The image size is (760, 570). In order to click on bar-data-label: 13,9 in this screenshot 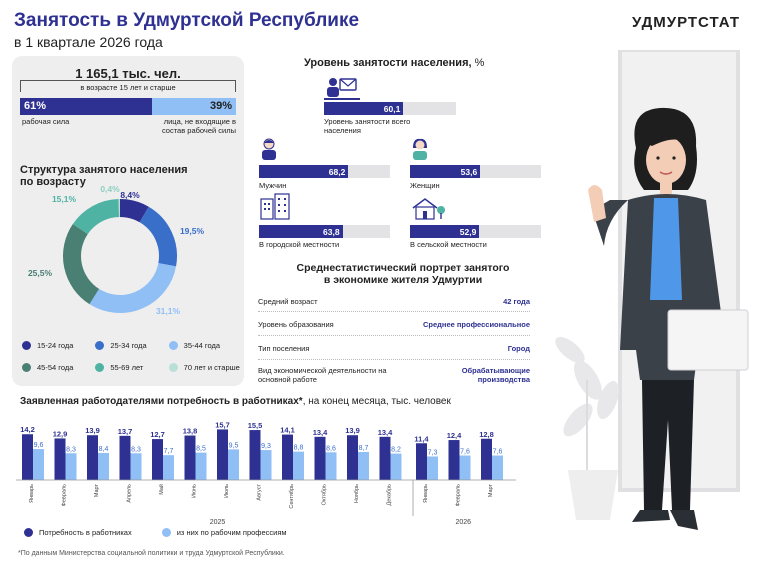, I will do `click(92, 430)`.